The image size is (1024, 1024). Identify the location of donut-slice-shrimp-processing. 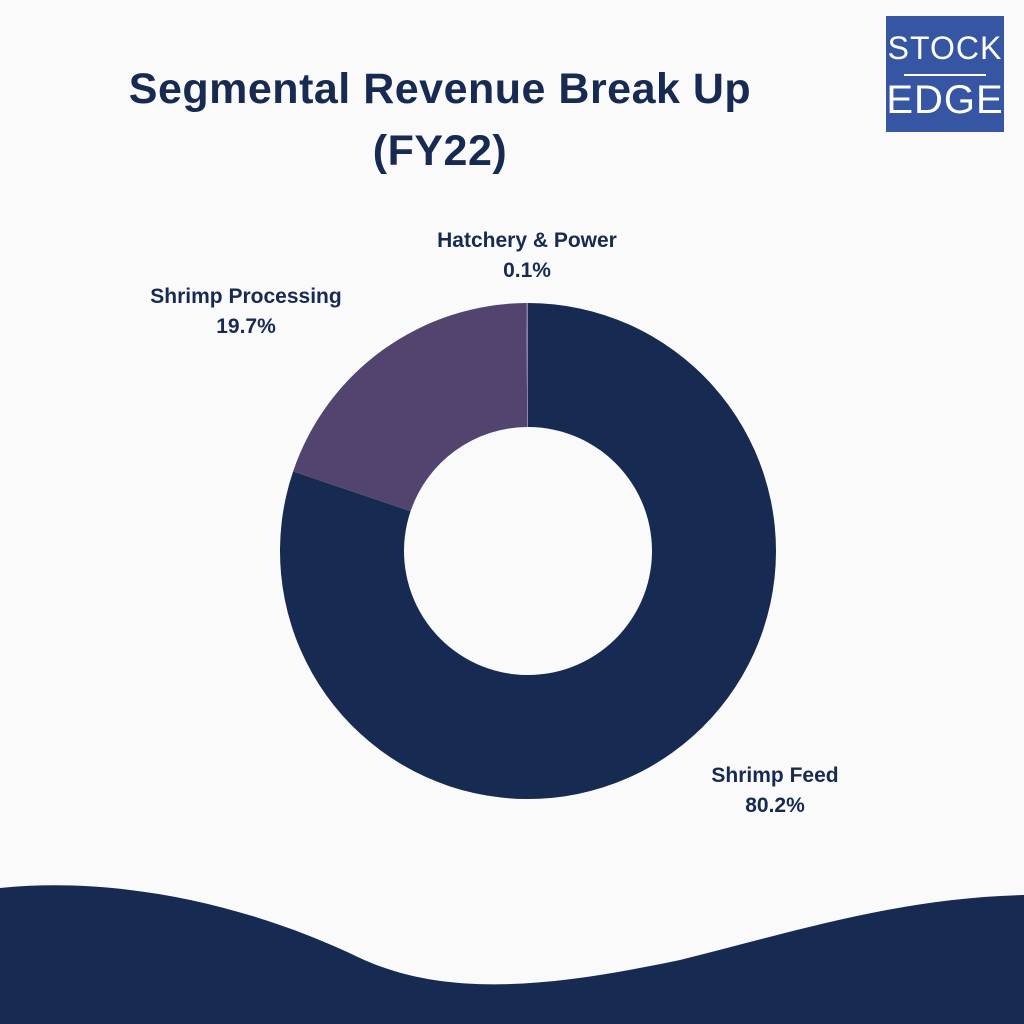
(410, 407).